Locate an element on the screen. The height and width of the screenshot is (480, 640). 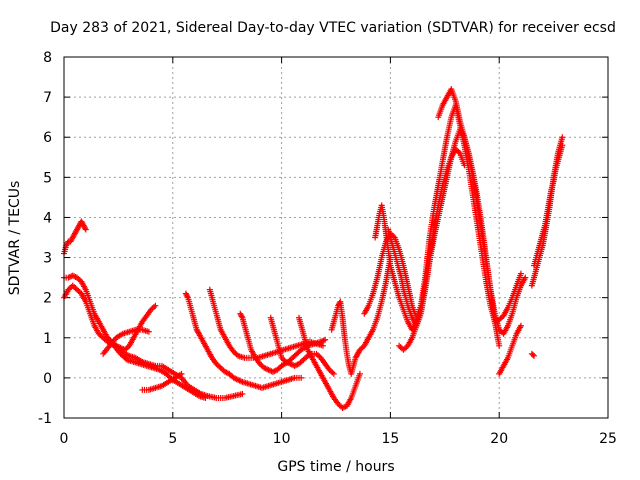
series-trace-i is located at coordinates (283, 342).